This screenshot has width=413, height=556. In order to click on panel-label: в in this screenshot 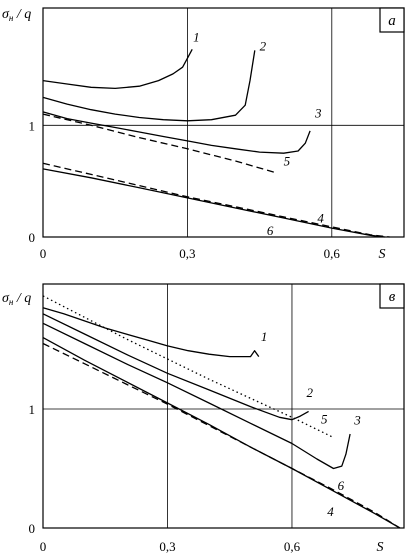, I will do `click(392, 297)`.